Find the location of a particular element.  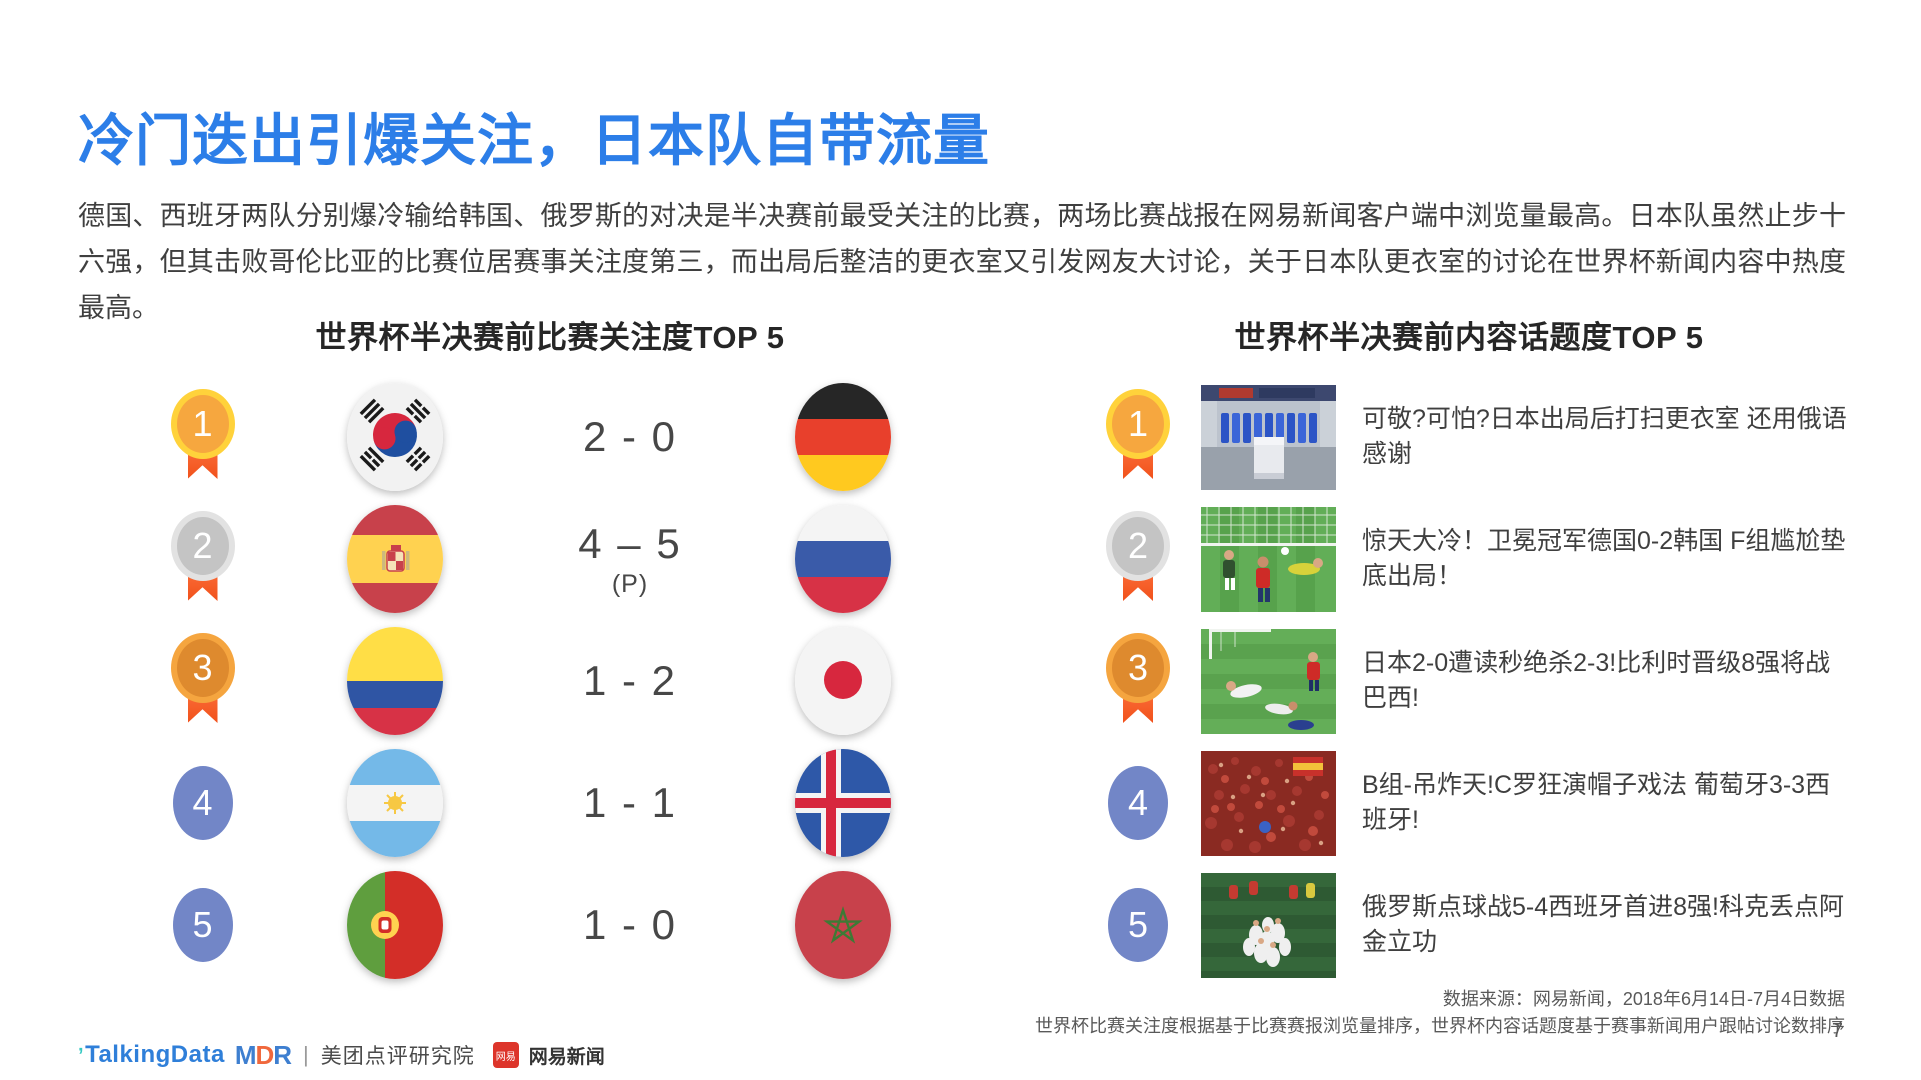

flag-russia-icon is located at coordinates (842, 559).